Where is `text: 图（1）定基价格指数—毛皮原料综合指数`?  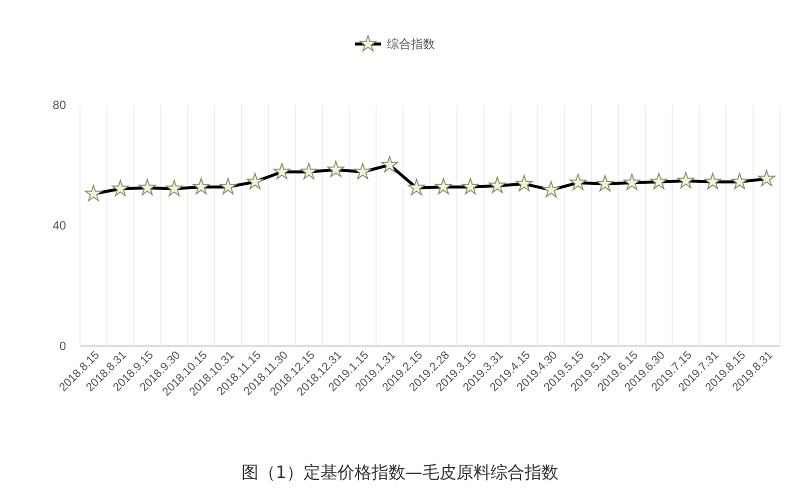 text: 图（1）定基价格指数—毛皮原料综合指数 is located at coordinates (400, 473).